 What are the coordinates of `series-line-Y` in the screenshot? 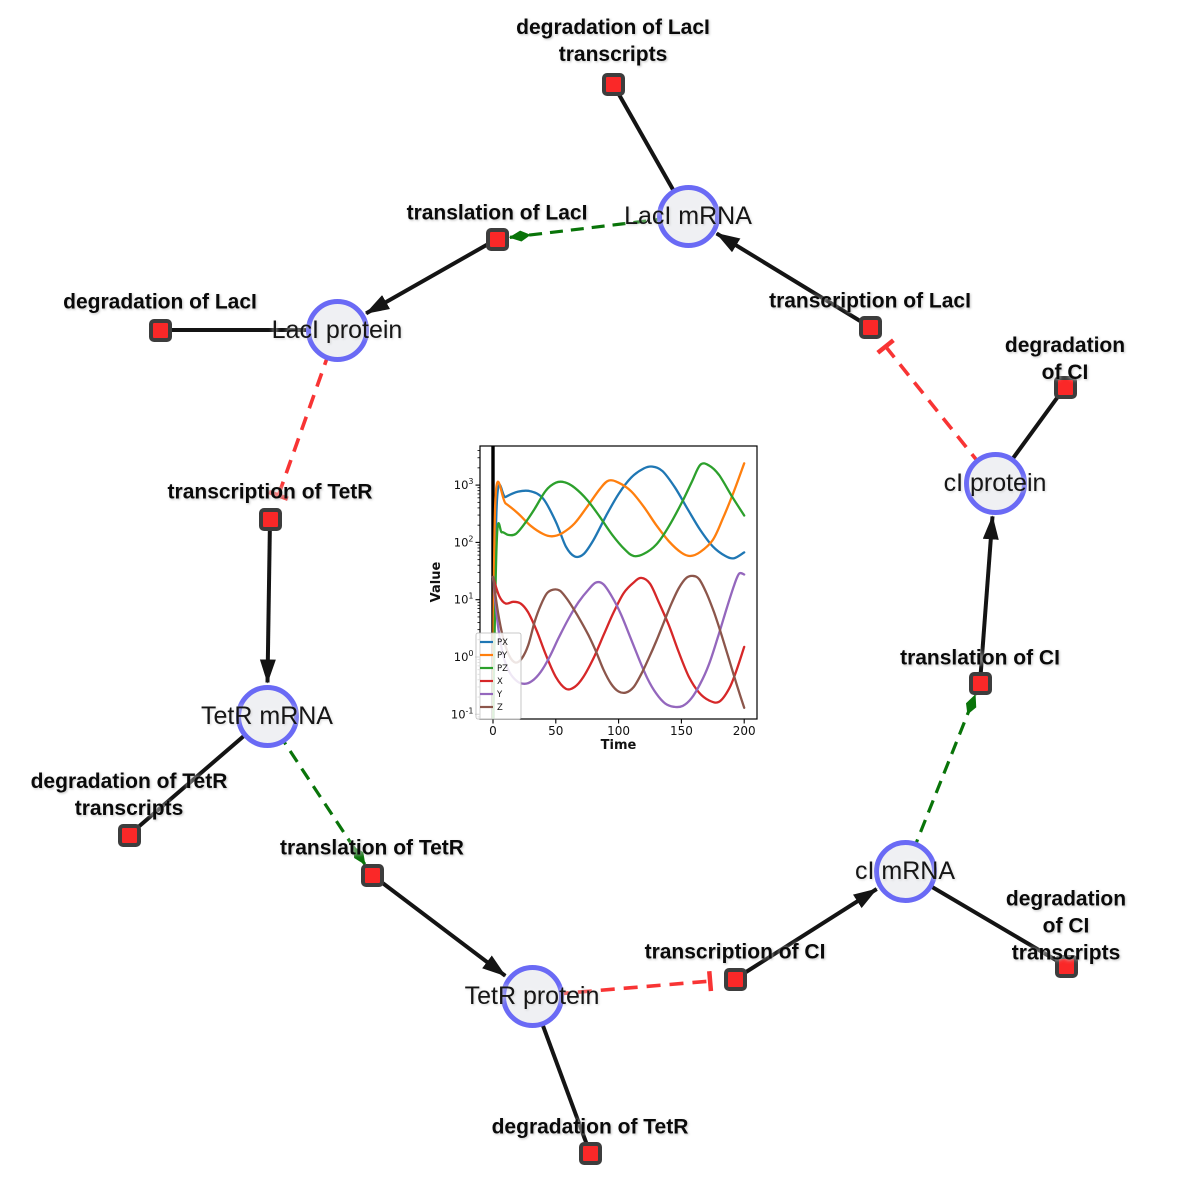 It's located at (618, 640).